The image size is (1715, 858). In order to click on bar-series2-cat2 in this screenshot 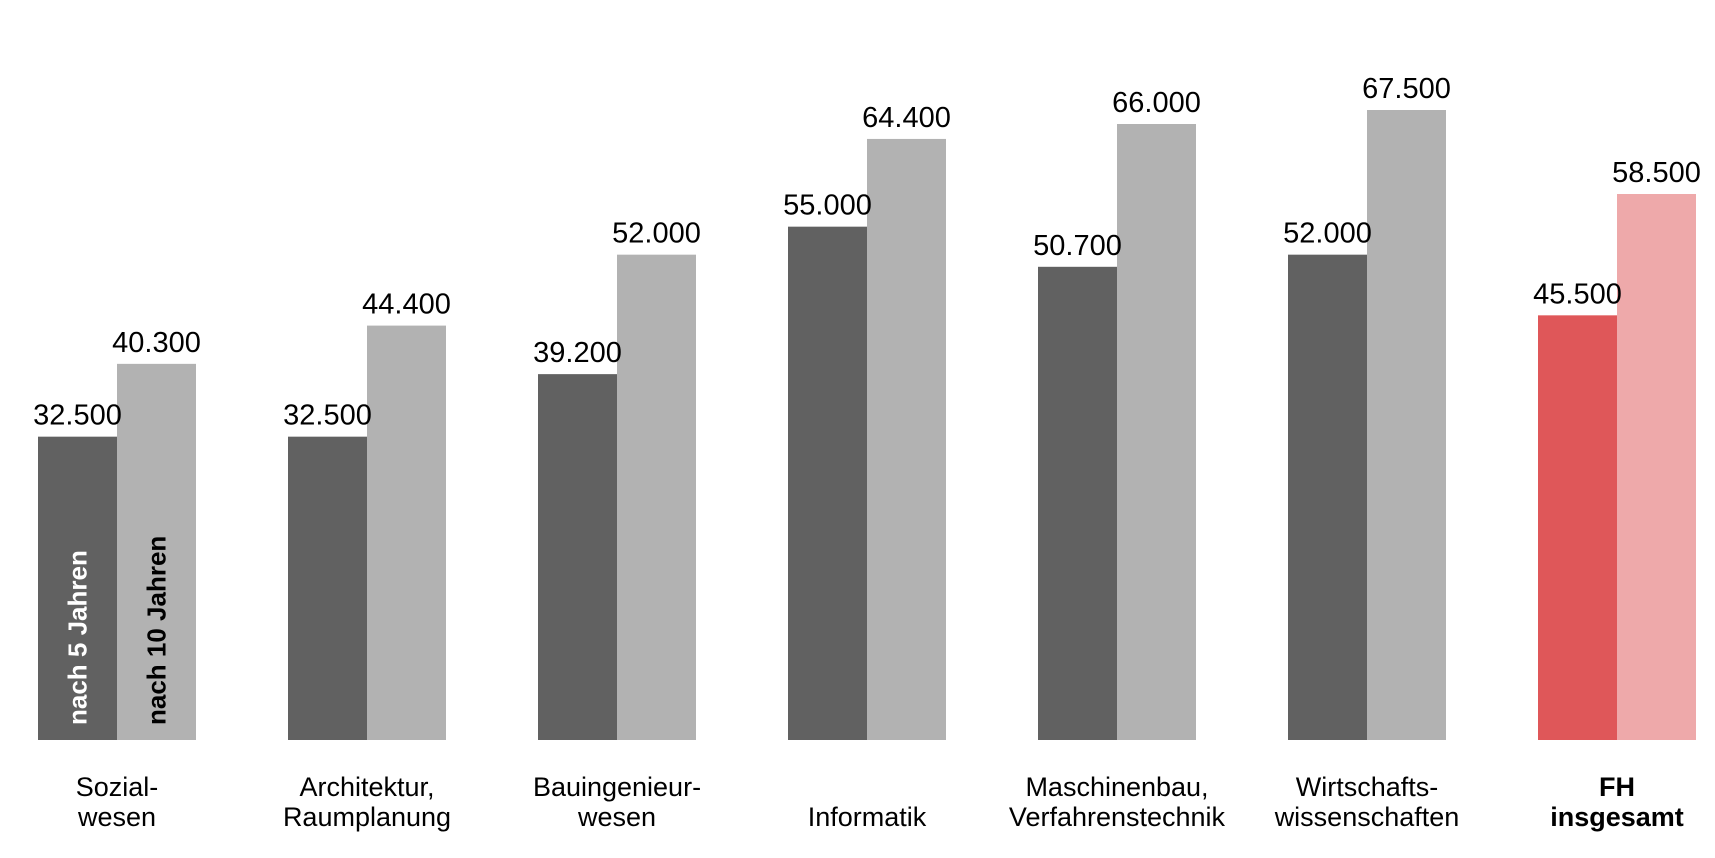, I will do `click(656, 497)`.